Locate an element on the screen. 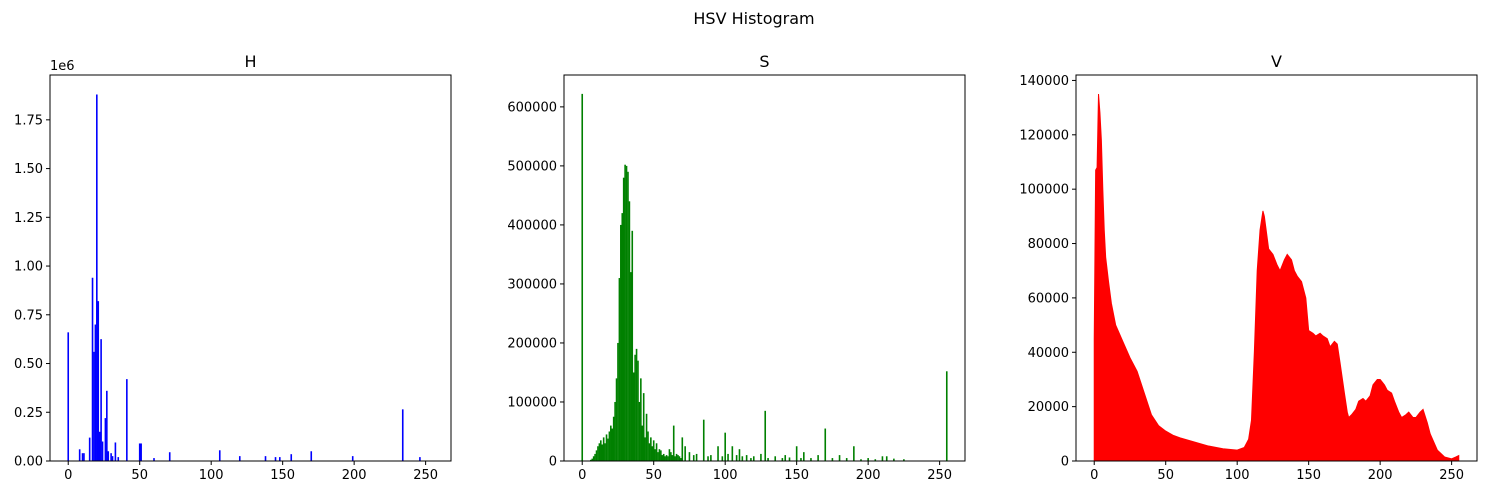 The width and height of the screenshot is (1487, 495). y-tick-label: 0.50 is located at coordinates (28, 364).